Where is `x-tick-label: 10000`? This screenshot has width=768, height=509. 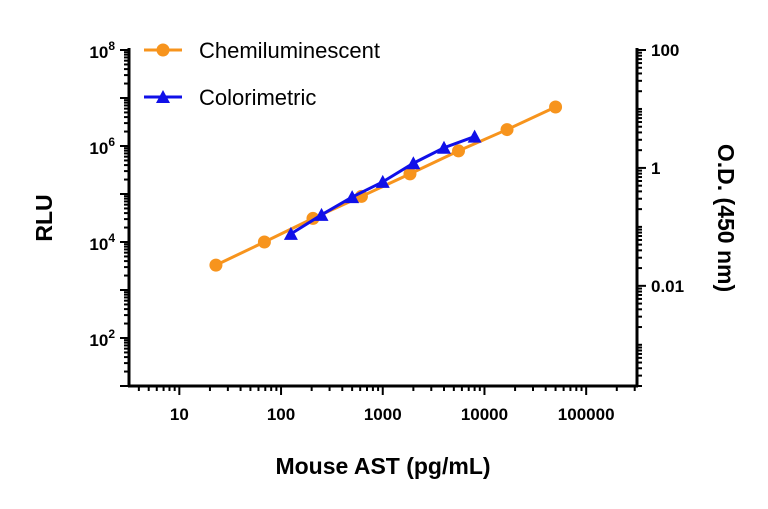
x-tick-label: 10000 is located at coordinates (484, 414).